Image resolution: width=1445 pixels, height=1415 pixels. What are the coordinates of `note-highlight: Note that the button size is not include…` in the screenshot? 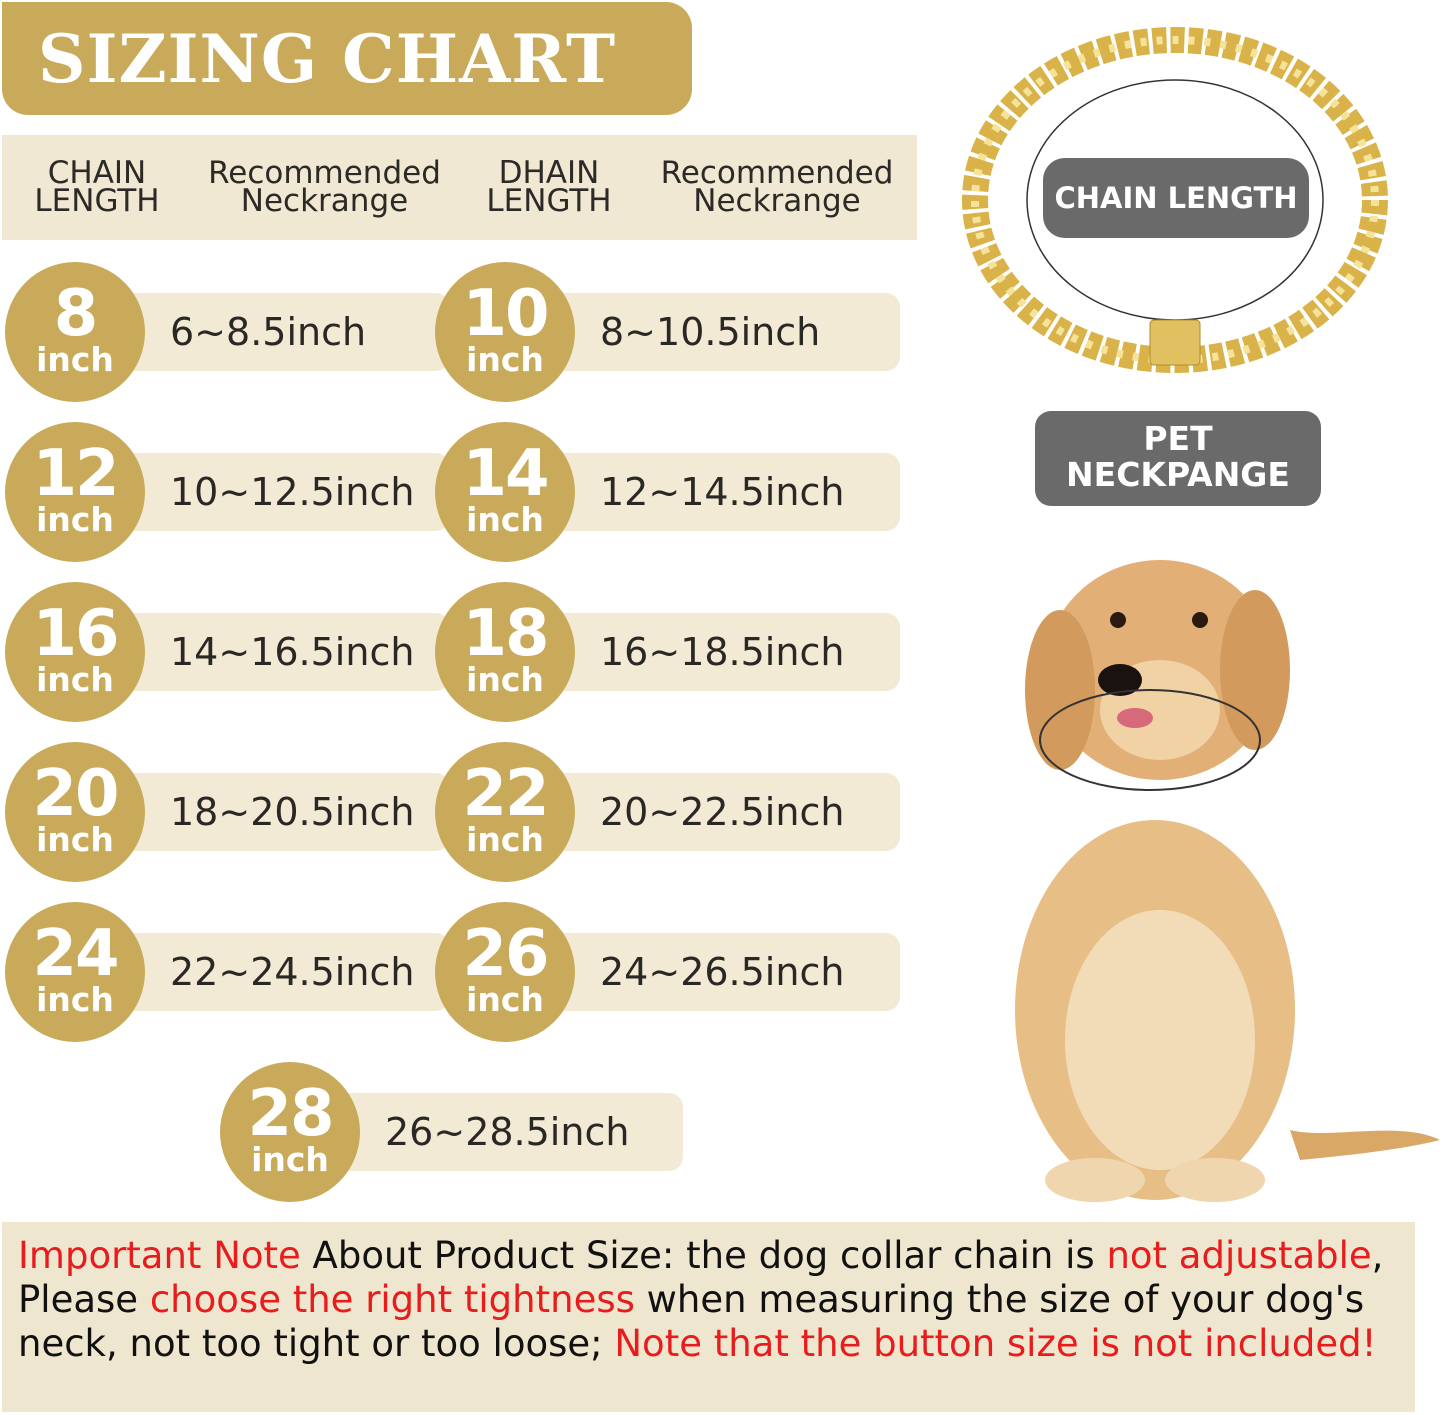 It's located at (995, 1343).